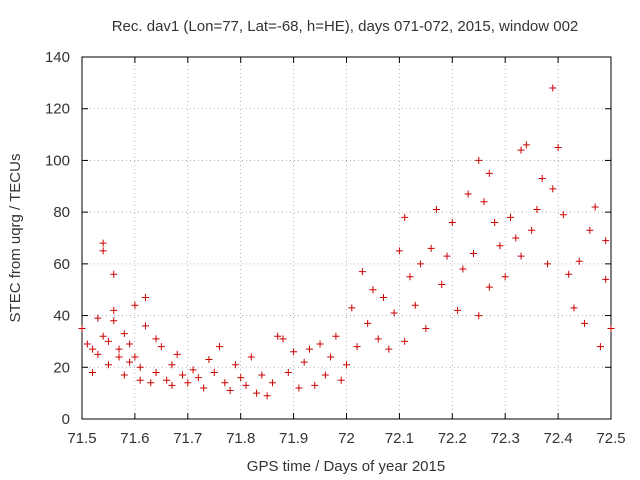  What do you see at coordinates (57, 57) in the screenshot?
I see `y-tick-label: 140` at bounding box center [57, 57].